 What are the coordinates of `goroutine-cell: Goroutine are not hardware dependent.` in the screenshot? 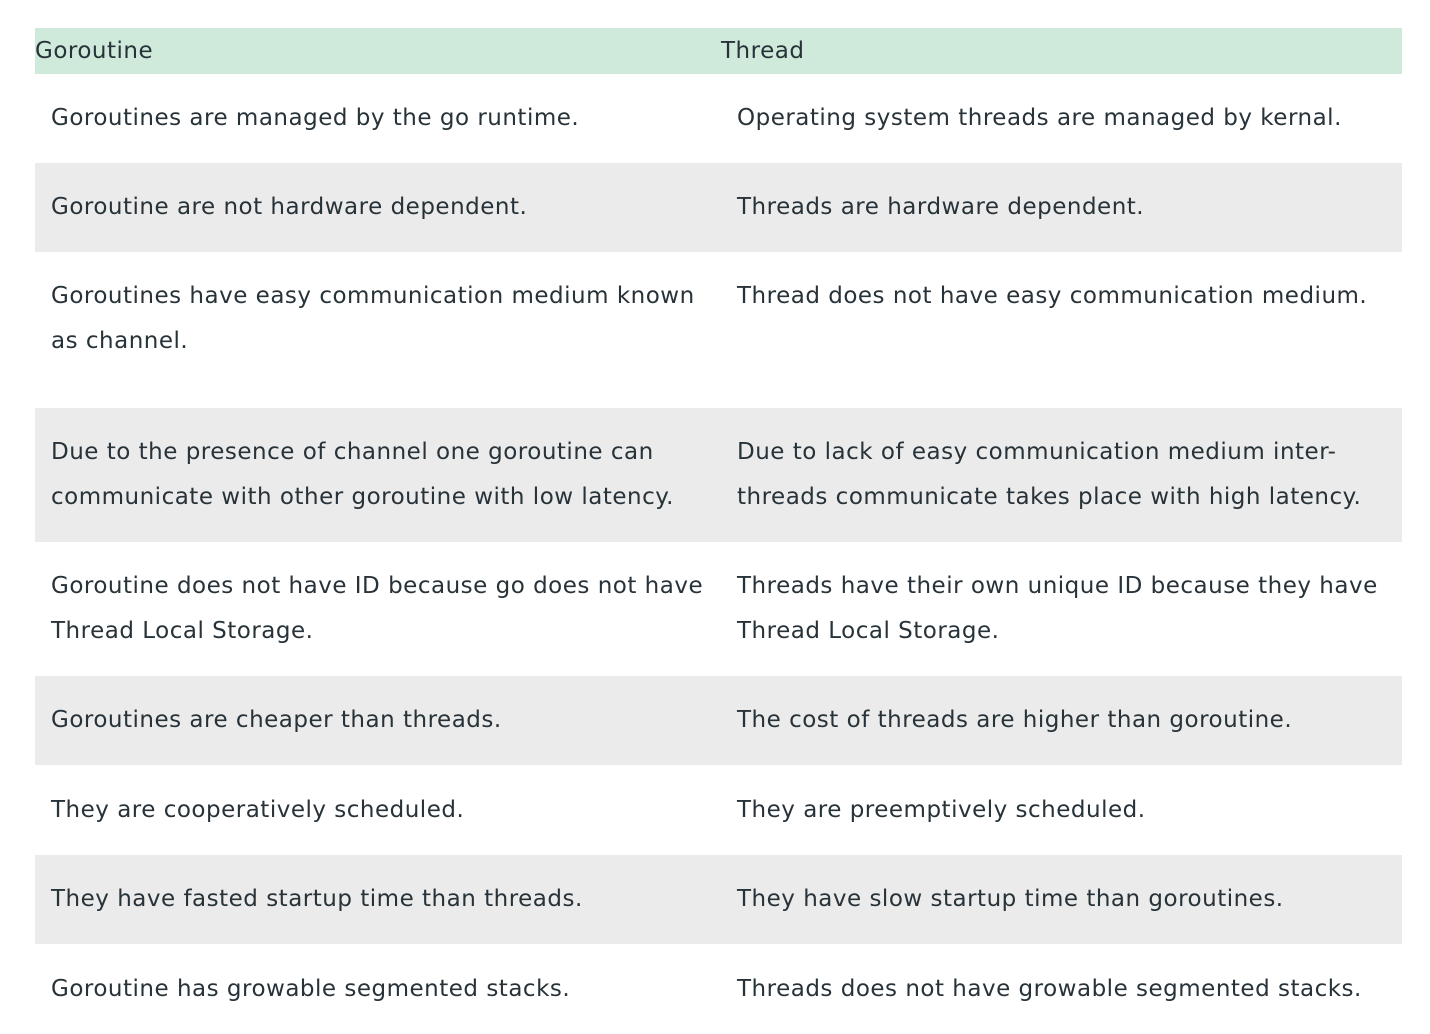 It's located at (378, 207).